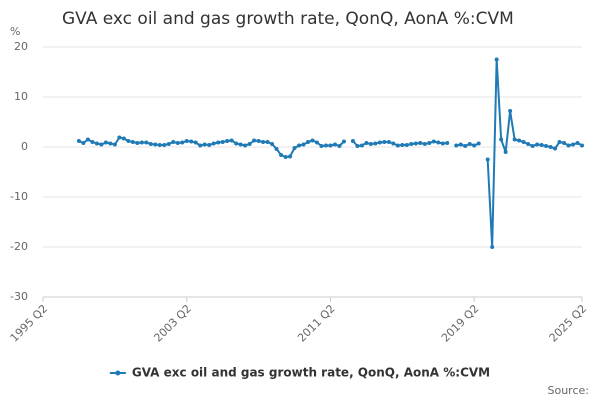  What do you see at coordinates (172, 323) in the screenshot?
I see `x-tick-label: 2003 Q2` at bounding box center [172, 323].